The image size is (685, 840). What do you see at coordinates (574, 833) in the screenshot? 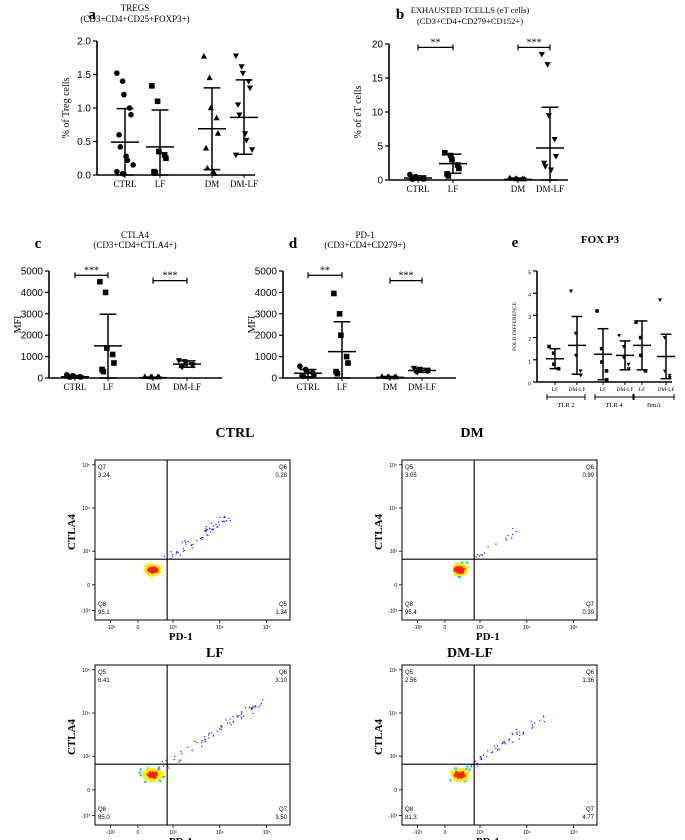
I see `x-tick-label: 10⁵` at bounding box center [574, 833].